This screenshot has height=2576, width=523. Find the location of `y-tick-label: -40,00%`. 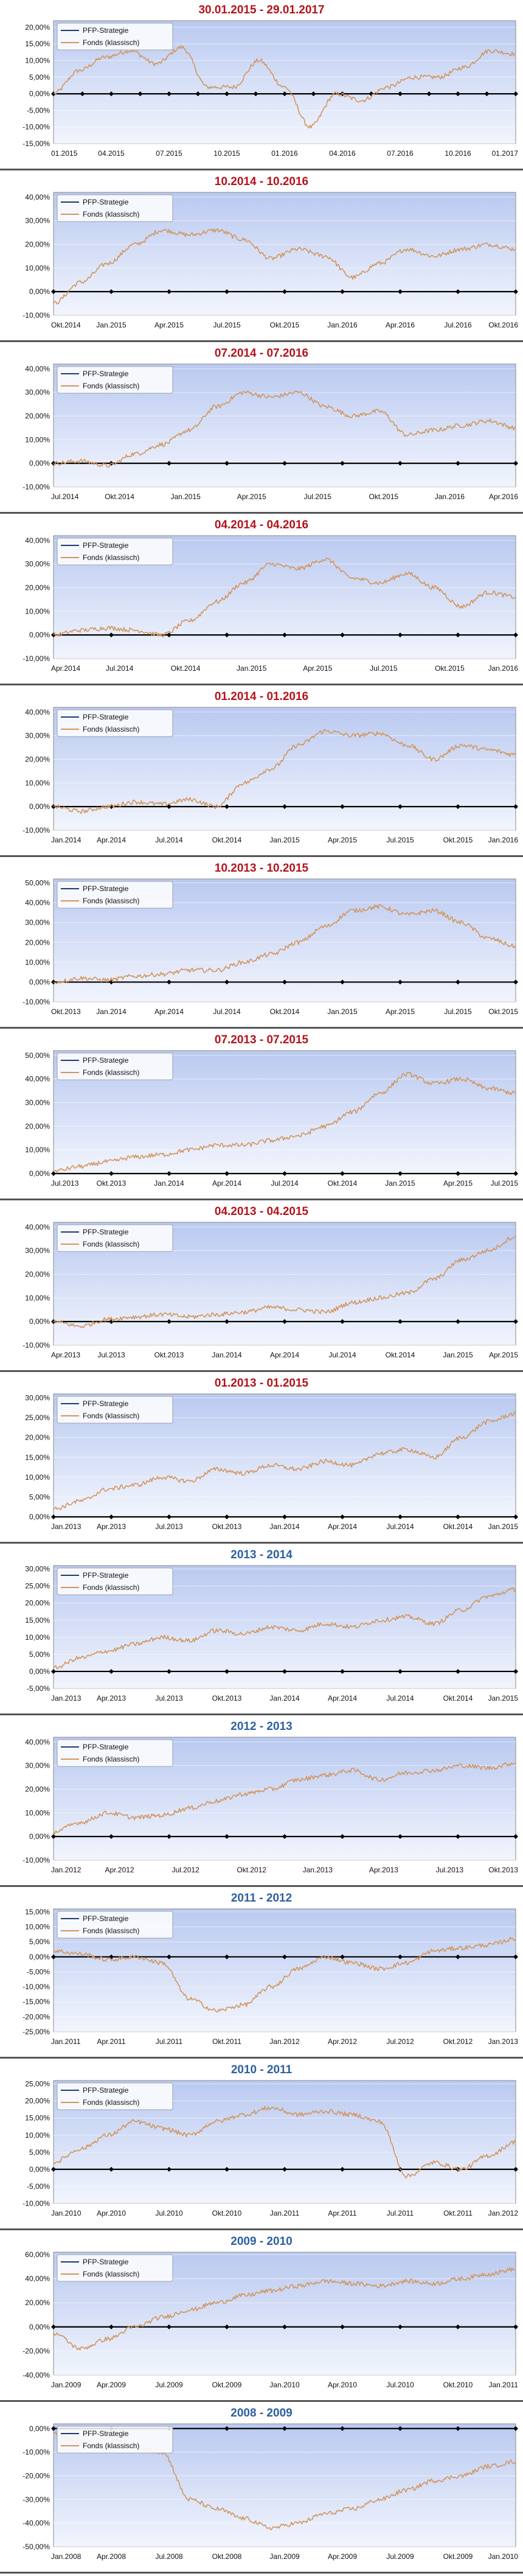

y-tick-label: -40,00% is located at coordinates (37, 2375).